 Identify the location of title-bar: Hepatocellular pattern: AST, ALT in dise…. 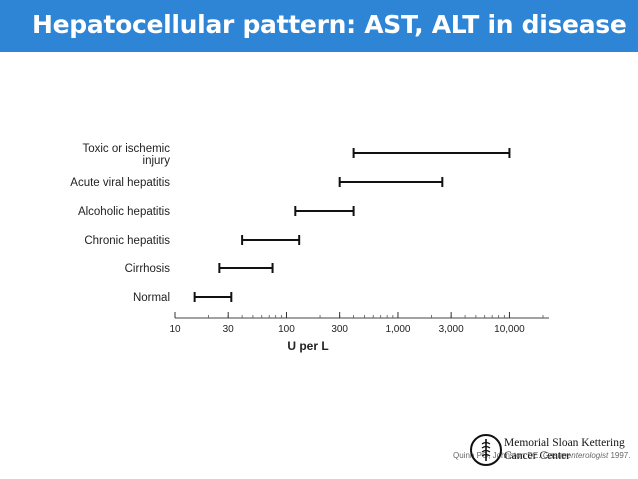
(319, 26).